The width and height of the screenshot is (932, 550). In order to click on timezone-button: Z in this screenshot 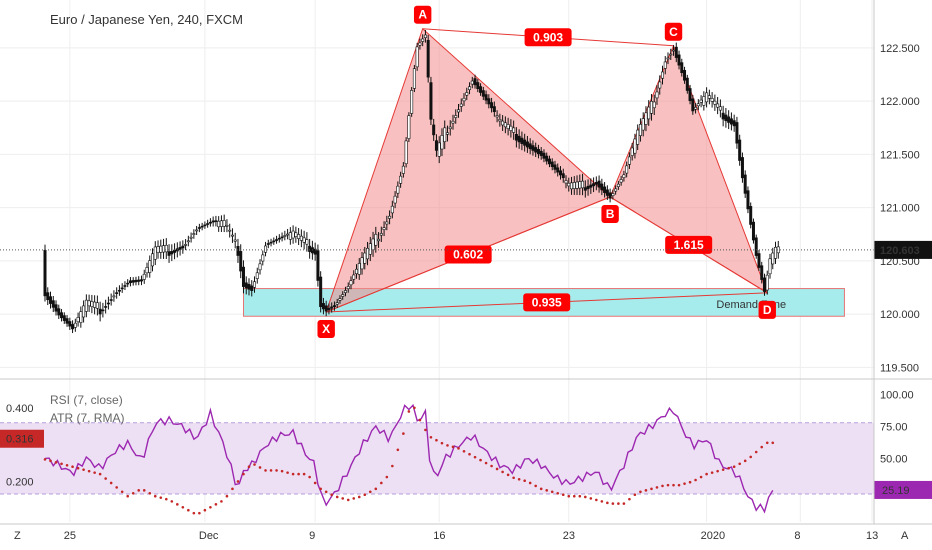, I will do `click(17, 536)`.